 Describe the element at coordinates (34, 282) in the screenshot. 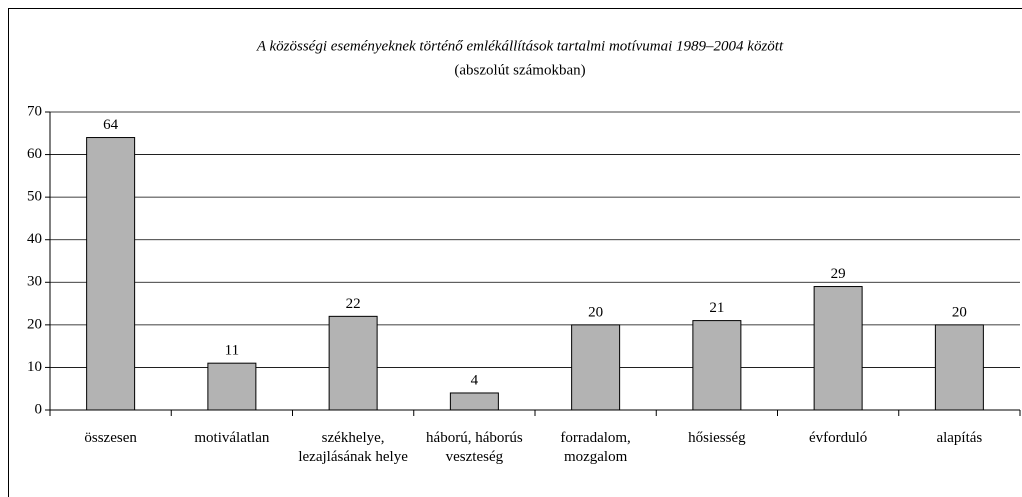

I see `y-tick-label: 30` at that location.